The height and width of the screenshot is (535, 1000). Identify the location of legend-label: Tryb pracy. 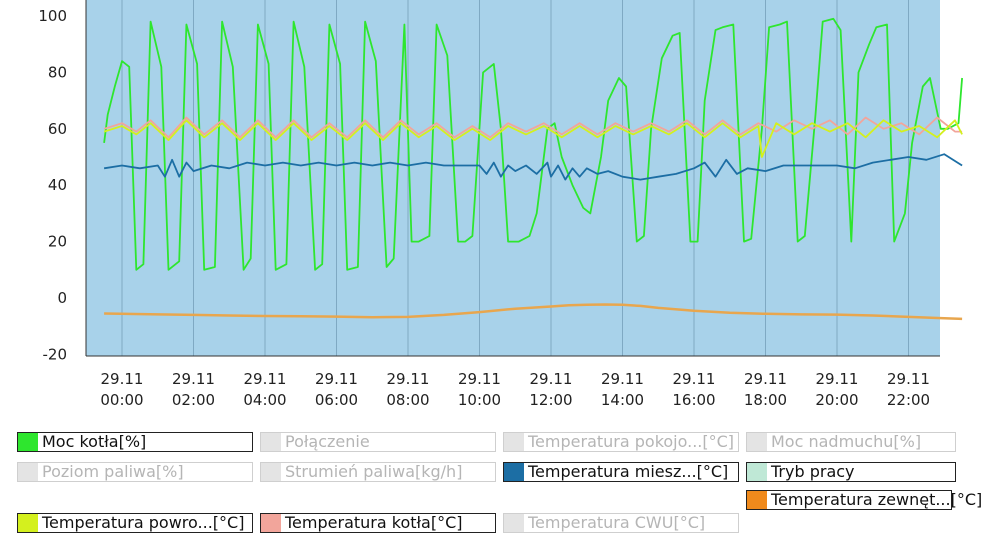
(813, 471).